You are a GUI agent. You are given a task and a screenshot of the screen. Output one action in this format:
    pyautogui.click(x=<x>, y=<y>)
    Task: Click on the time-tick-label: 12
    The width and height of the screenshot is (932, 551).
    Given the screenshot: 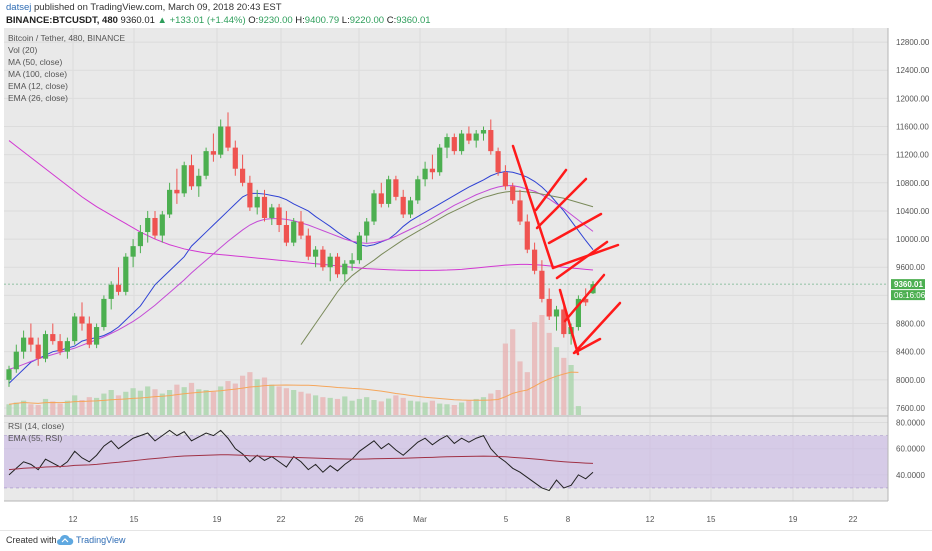 What is the action you would take?
    pyautogui.click(x=650, y=519)
    